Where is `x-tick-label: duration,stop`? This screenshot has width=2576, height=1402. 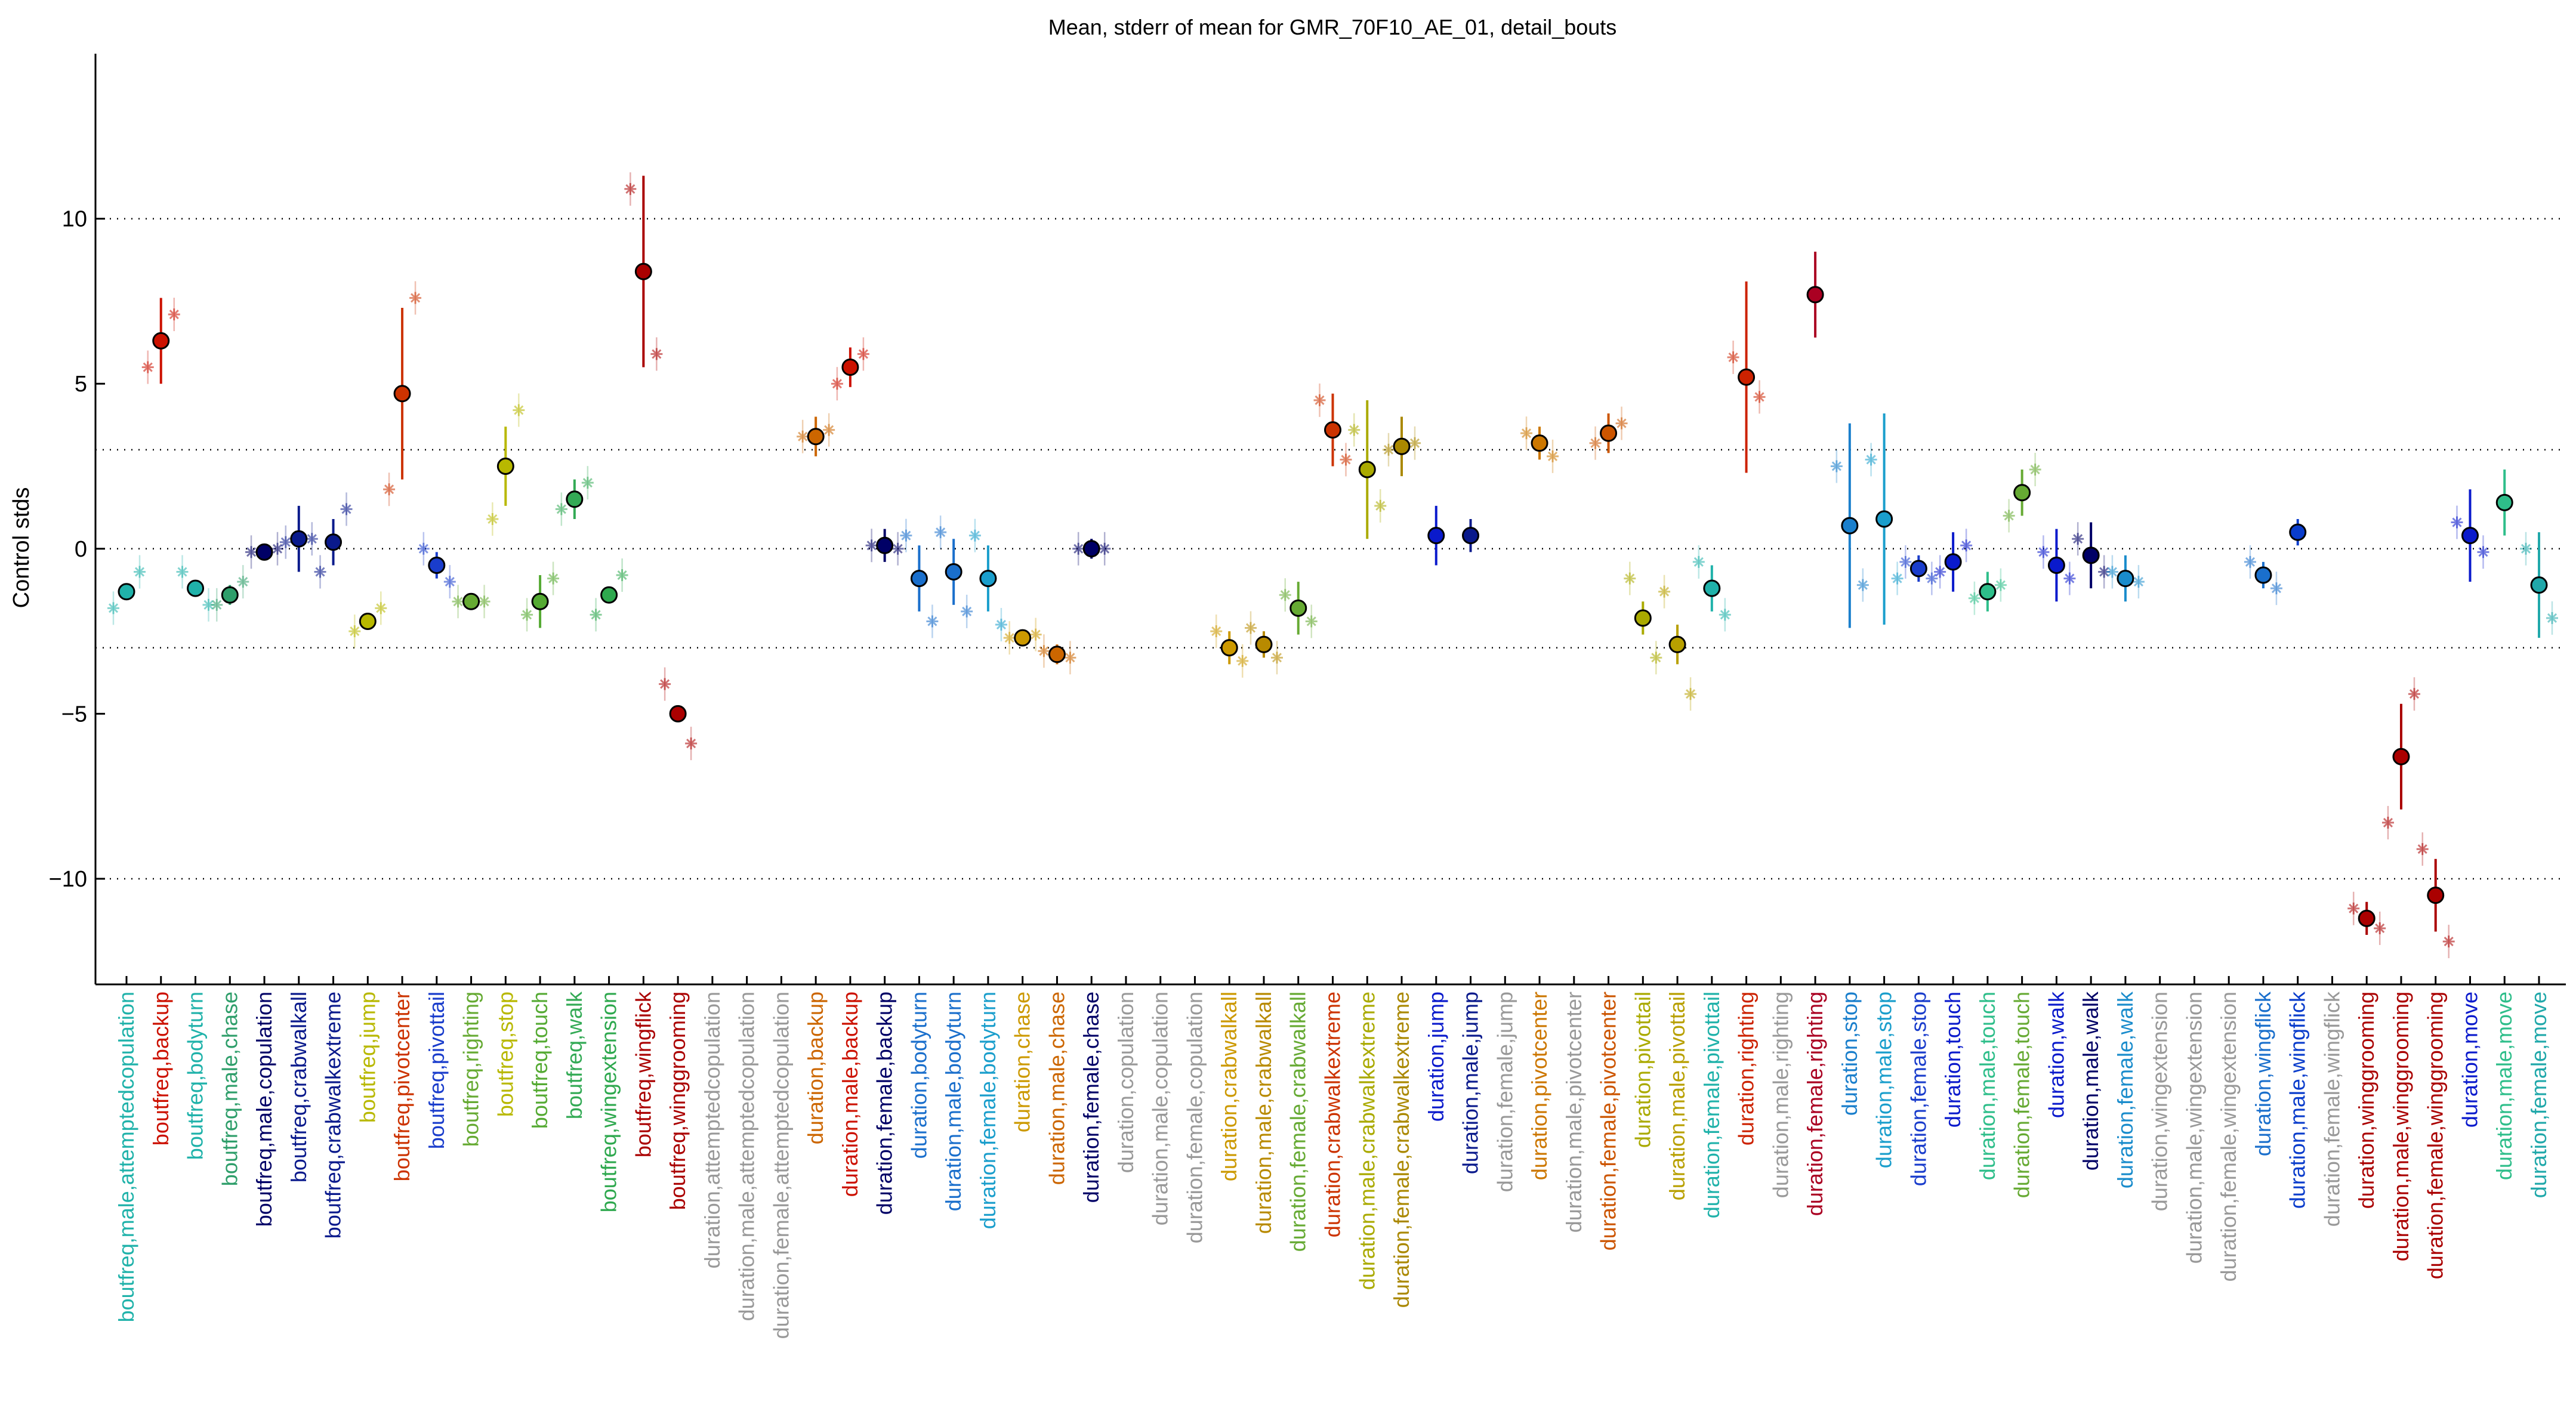 x-tick-label: duration,stop is located at coordinates (1850, 1054).